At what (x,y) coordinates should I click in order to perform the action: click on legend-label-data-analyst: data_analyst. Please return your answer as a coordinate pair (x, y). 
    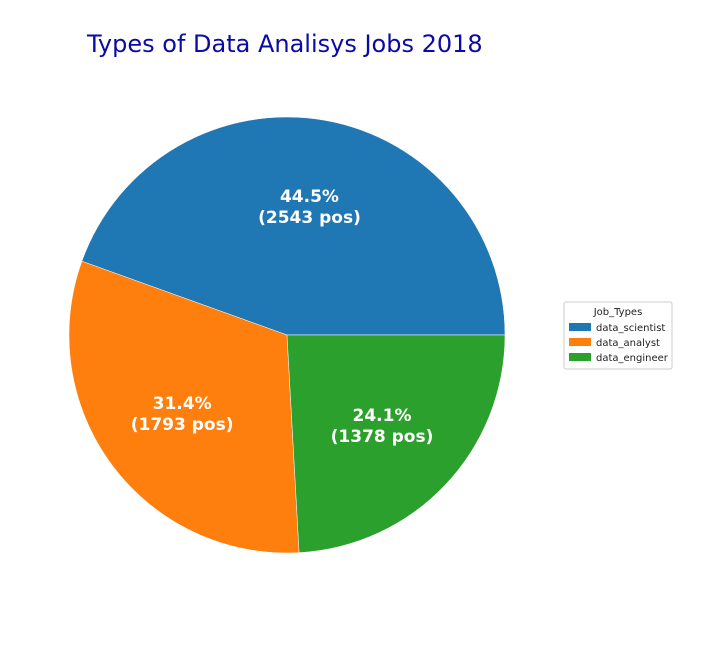
    Looking at the image, I should click on (628, 343).